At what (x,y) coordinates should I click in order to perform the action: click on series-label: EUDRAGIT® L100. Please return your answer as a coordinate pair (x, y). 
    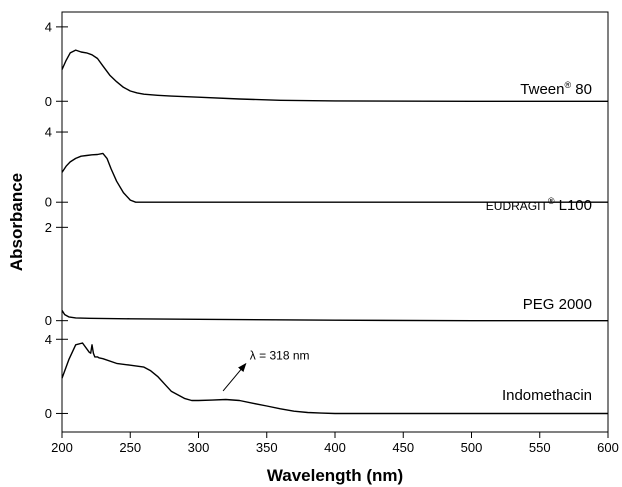
    Looking at the image, I should click on (539, 205).